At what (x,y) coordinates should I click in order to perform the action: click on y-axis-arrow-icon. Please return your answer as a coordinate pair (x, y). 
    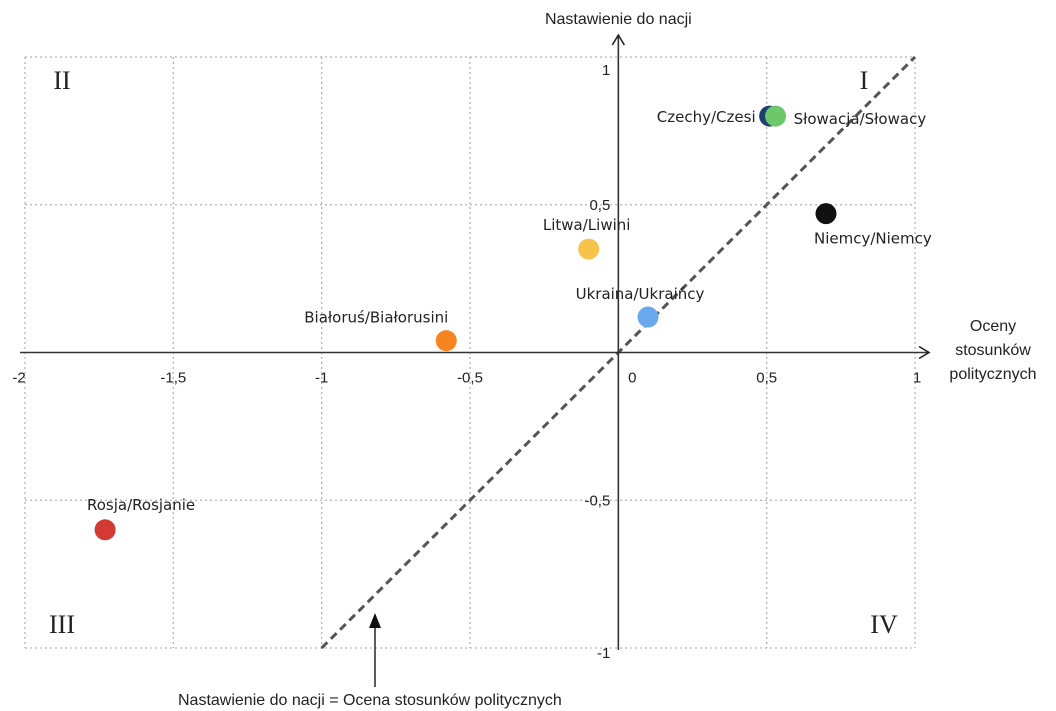
    Looking at the image, I should click on (618, 39).